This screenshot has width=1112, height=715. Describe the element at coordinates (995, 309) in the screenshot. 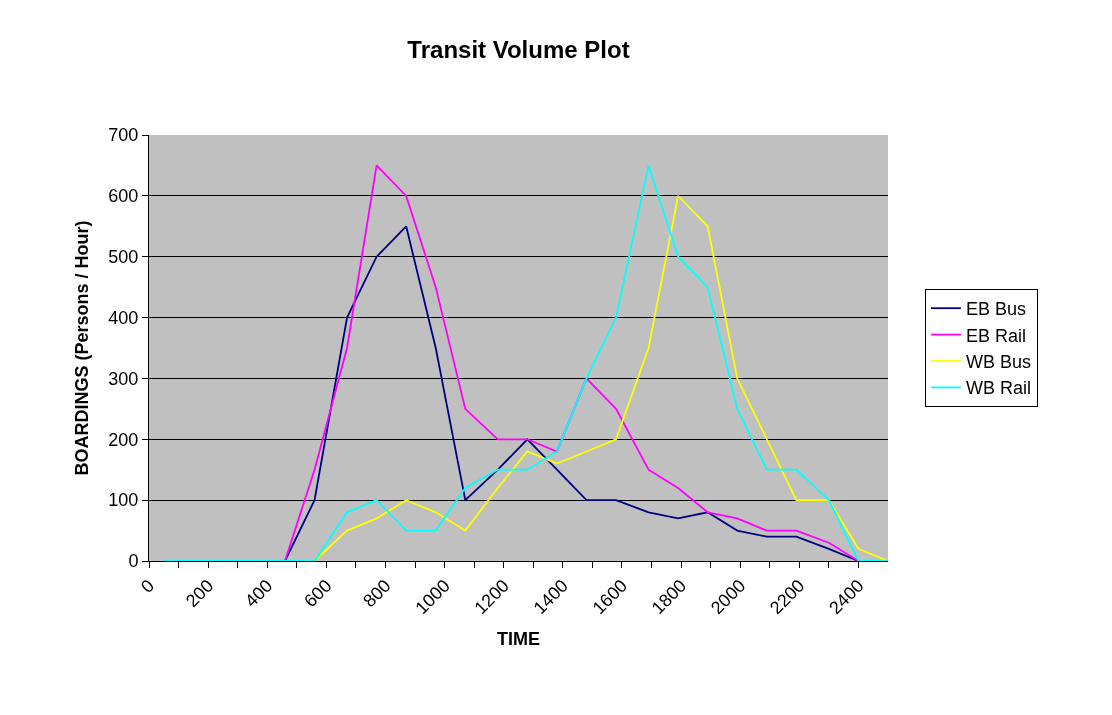

I see `legend-label: EB Bus` at that location.